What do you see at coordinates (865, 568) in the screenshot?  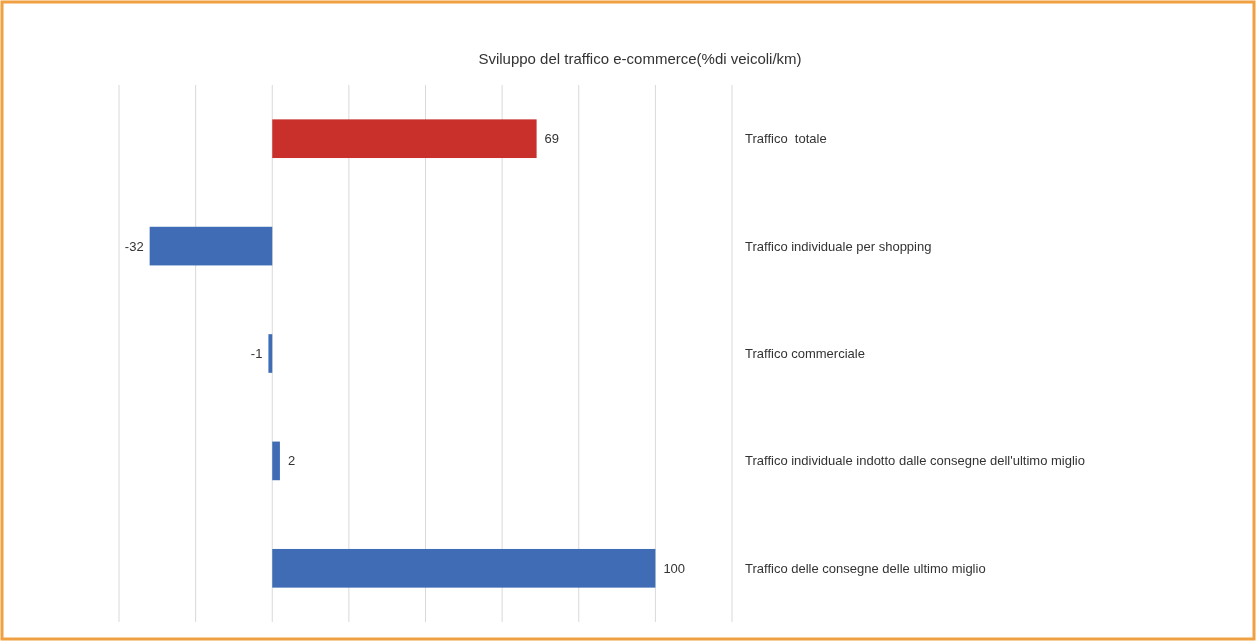 I see `y-tick-label: Traffico delle consegne delle ultimo miglio` at bounding box center [865, 568].